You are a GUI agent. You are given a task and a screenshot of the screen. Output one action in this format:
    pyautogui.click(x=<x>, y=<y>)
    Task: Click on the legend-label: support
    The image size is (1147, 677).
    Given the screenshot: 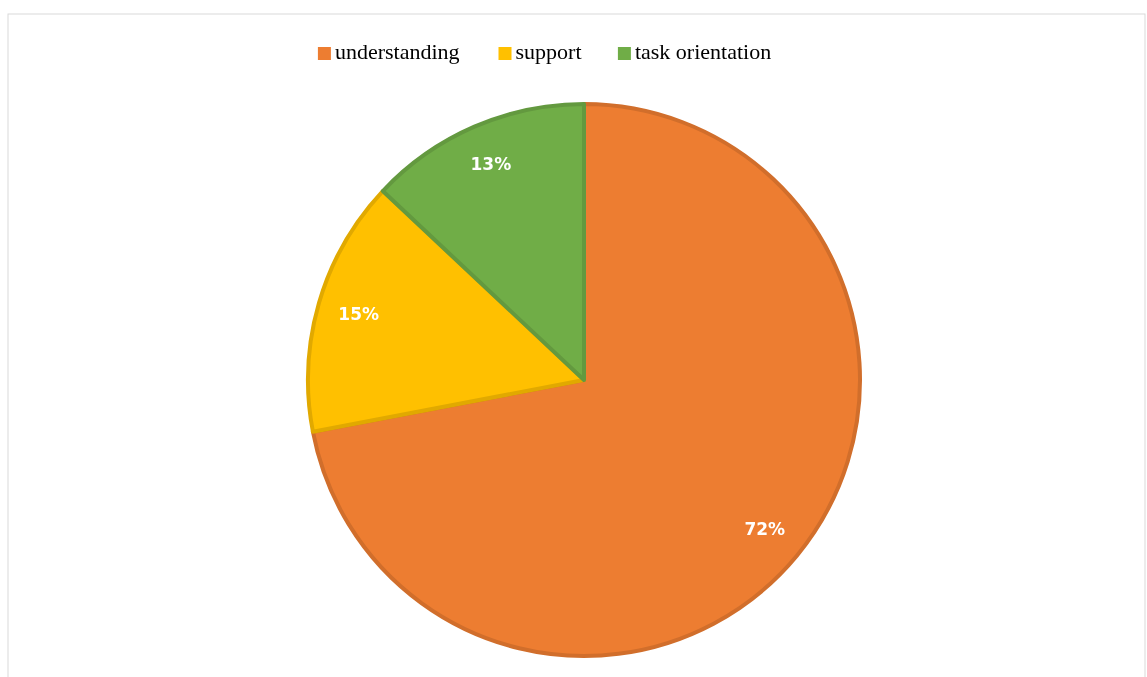 What is the action you would take?
    pyautogui.click(x=548, y=52)
    